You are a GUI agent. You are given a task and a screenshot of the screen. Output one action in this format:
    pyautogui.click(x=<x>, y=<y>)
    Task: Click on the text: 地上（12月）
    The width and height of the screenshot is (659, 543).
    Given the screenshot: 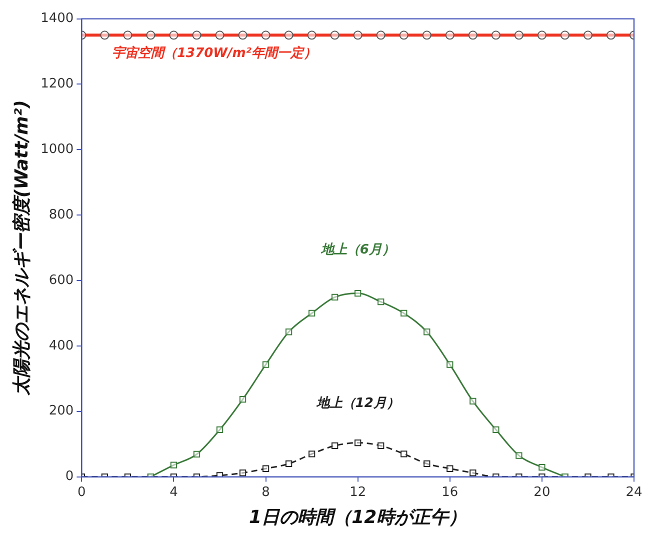 What is the action you would take?
    pyautogui.click(x=357, y=403)
    